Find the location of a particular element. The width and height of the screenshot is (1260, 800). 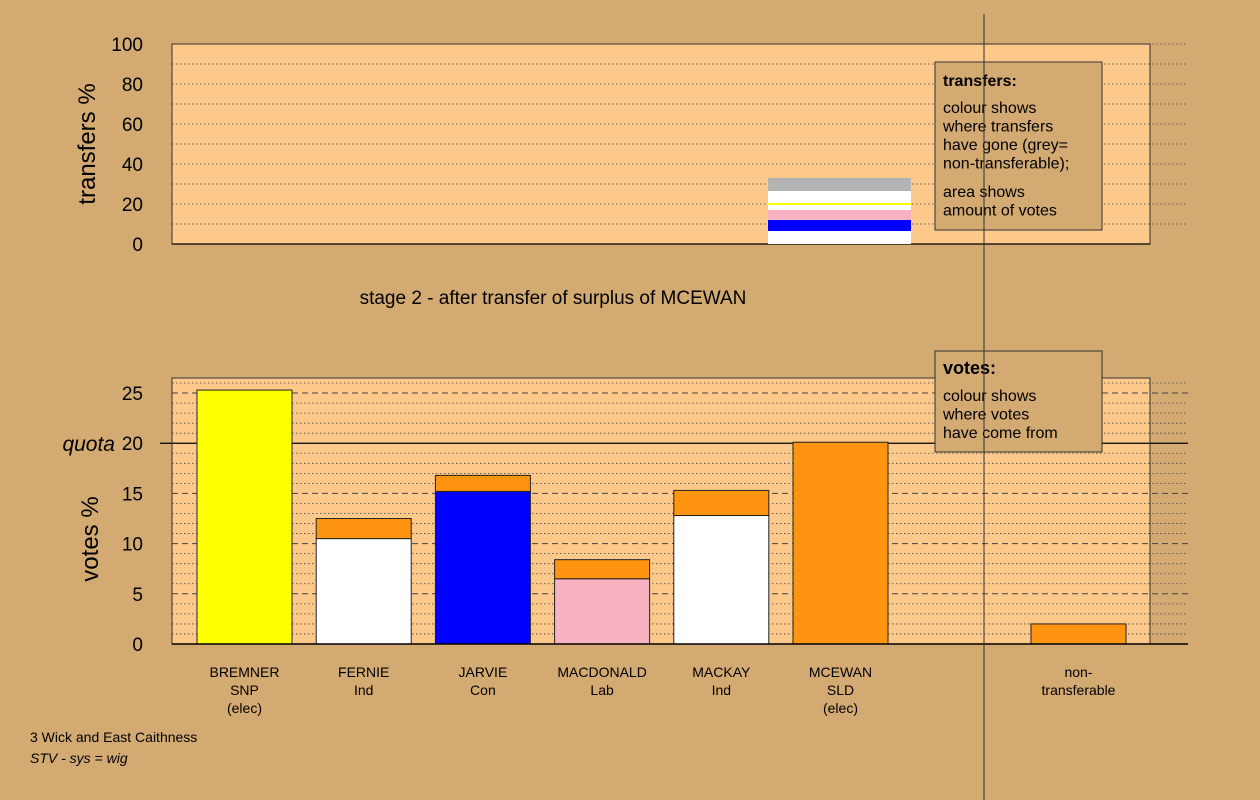

system-caption: STV - sys = wig is located at coordinates (79, 758).